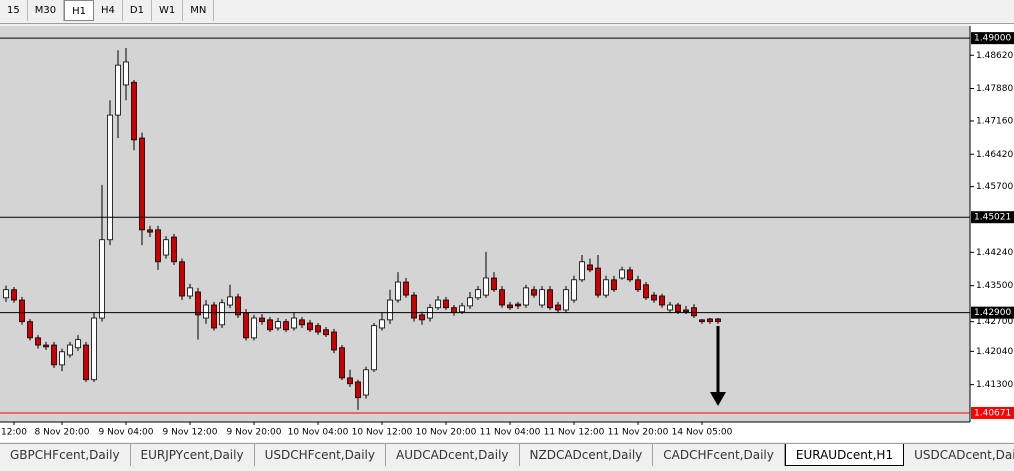  I want to click on level-label: 1.40671, so click(992, 413).